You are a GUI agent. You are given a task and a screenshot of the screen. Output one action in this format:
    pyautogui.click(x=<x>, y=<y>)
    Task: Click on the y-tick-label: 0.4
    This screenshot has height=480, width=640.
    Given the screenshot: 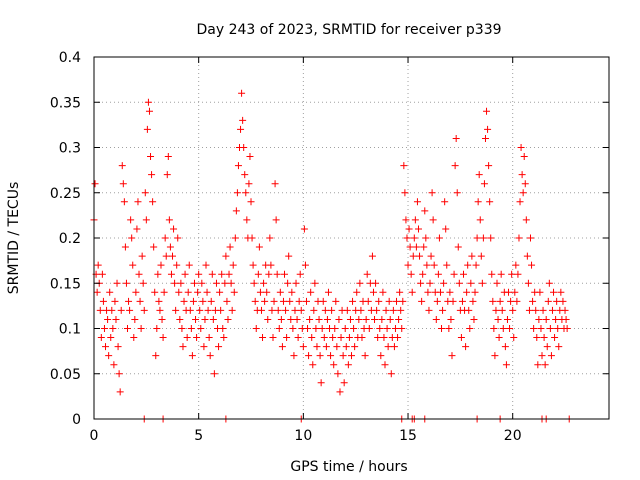 What is the action you would take?
    pyautogui.click(x=70, y=58)
    